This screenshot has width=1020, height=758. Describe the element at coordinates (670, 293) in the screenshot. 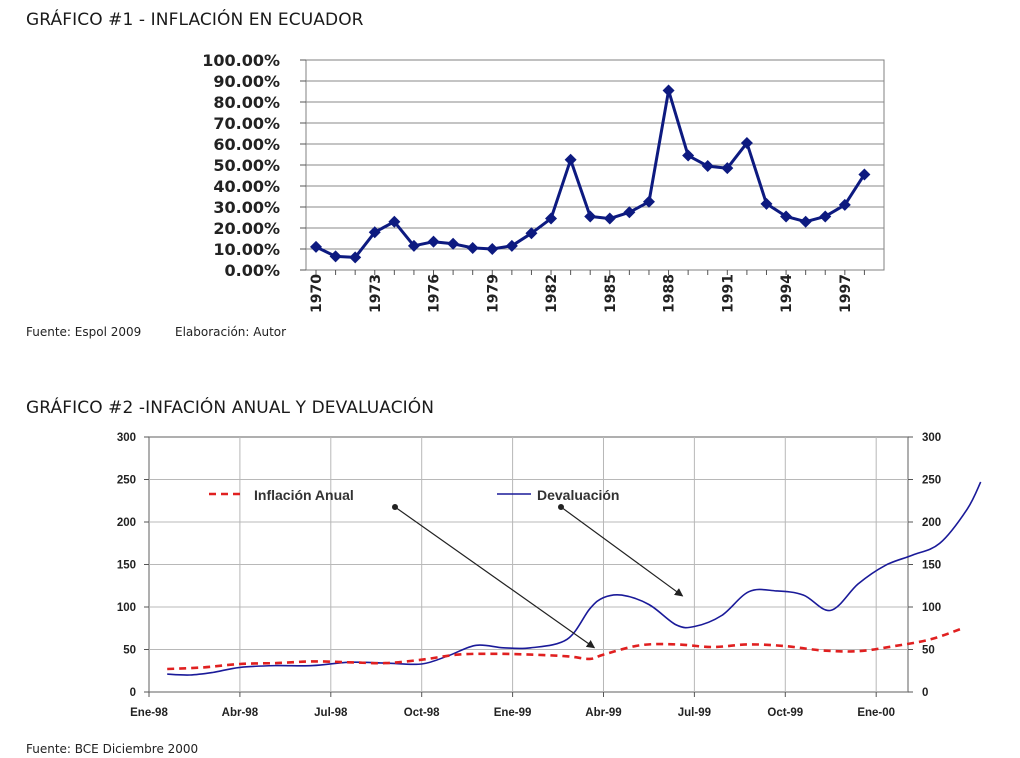

I see `chart1-x-tick-label: 1988` at that location.